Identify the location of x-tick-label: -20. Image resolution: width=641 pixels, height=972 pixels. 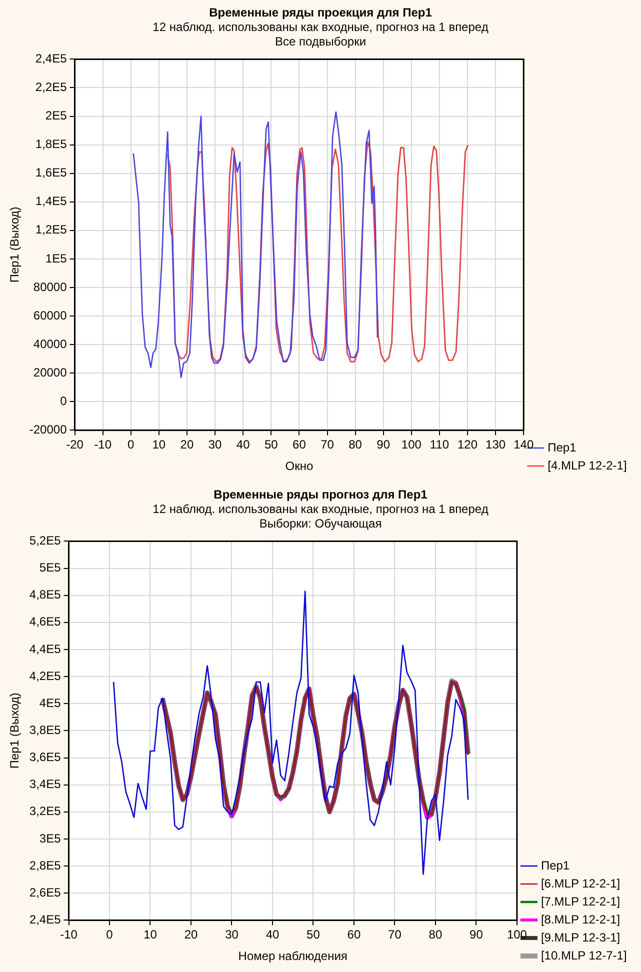
(75, 445).